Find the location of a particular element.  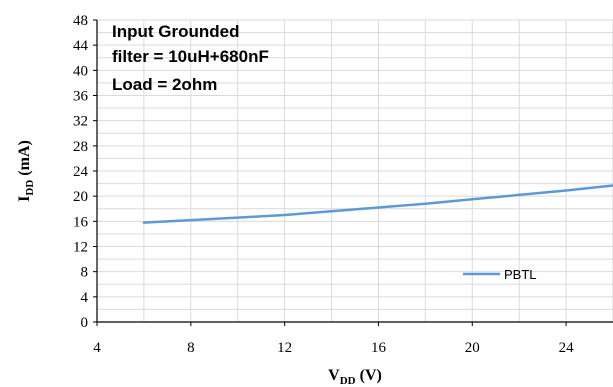

annotation-input-grounded: Input Grounded is located at coordinates (175, 31).